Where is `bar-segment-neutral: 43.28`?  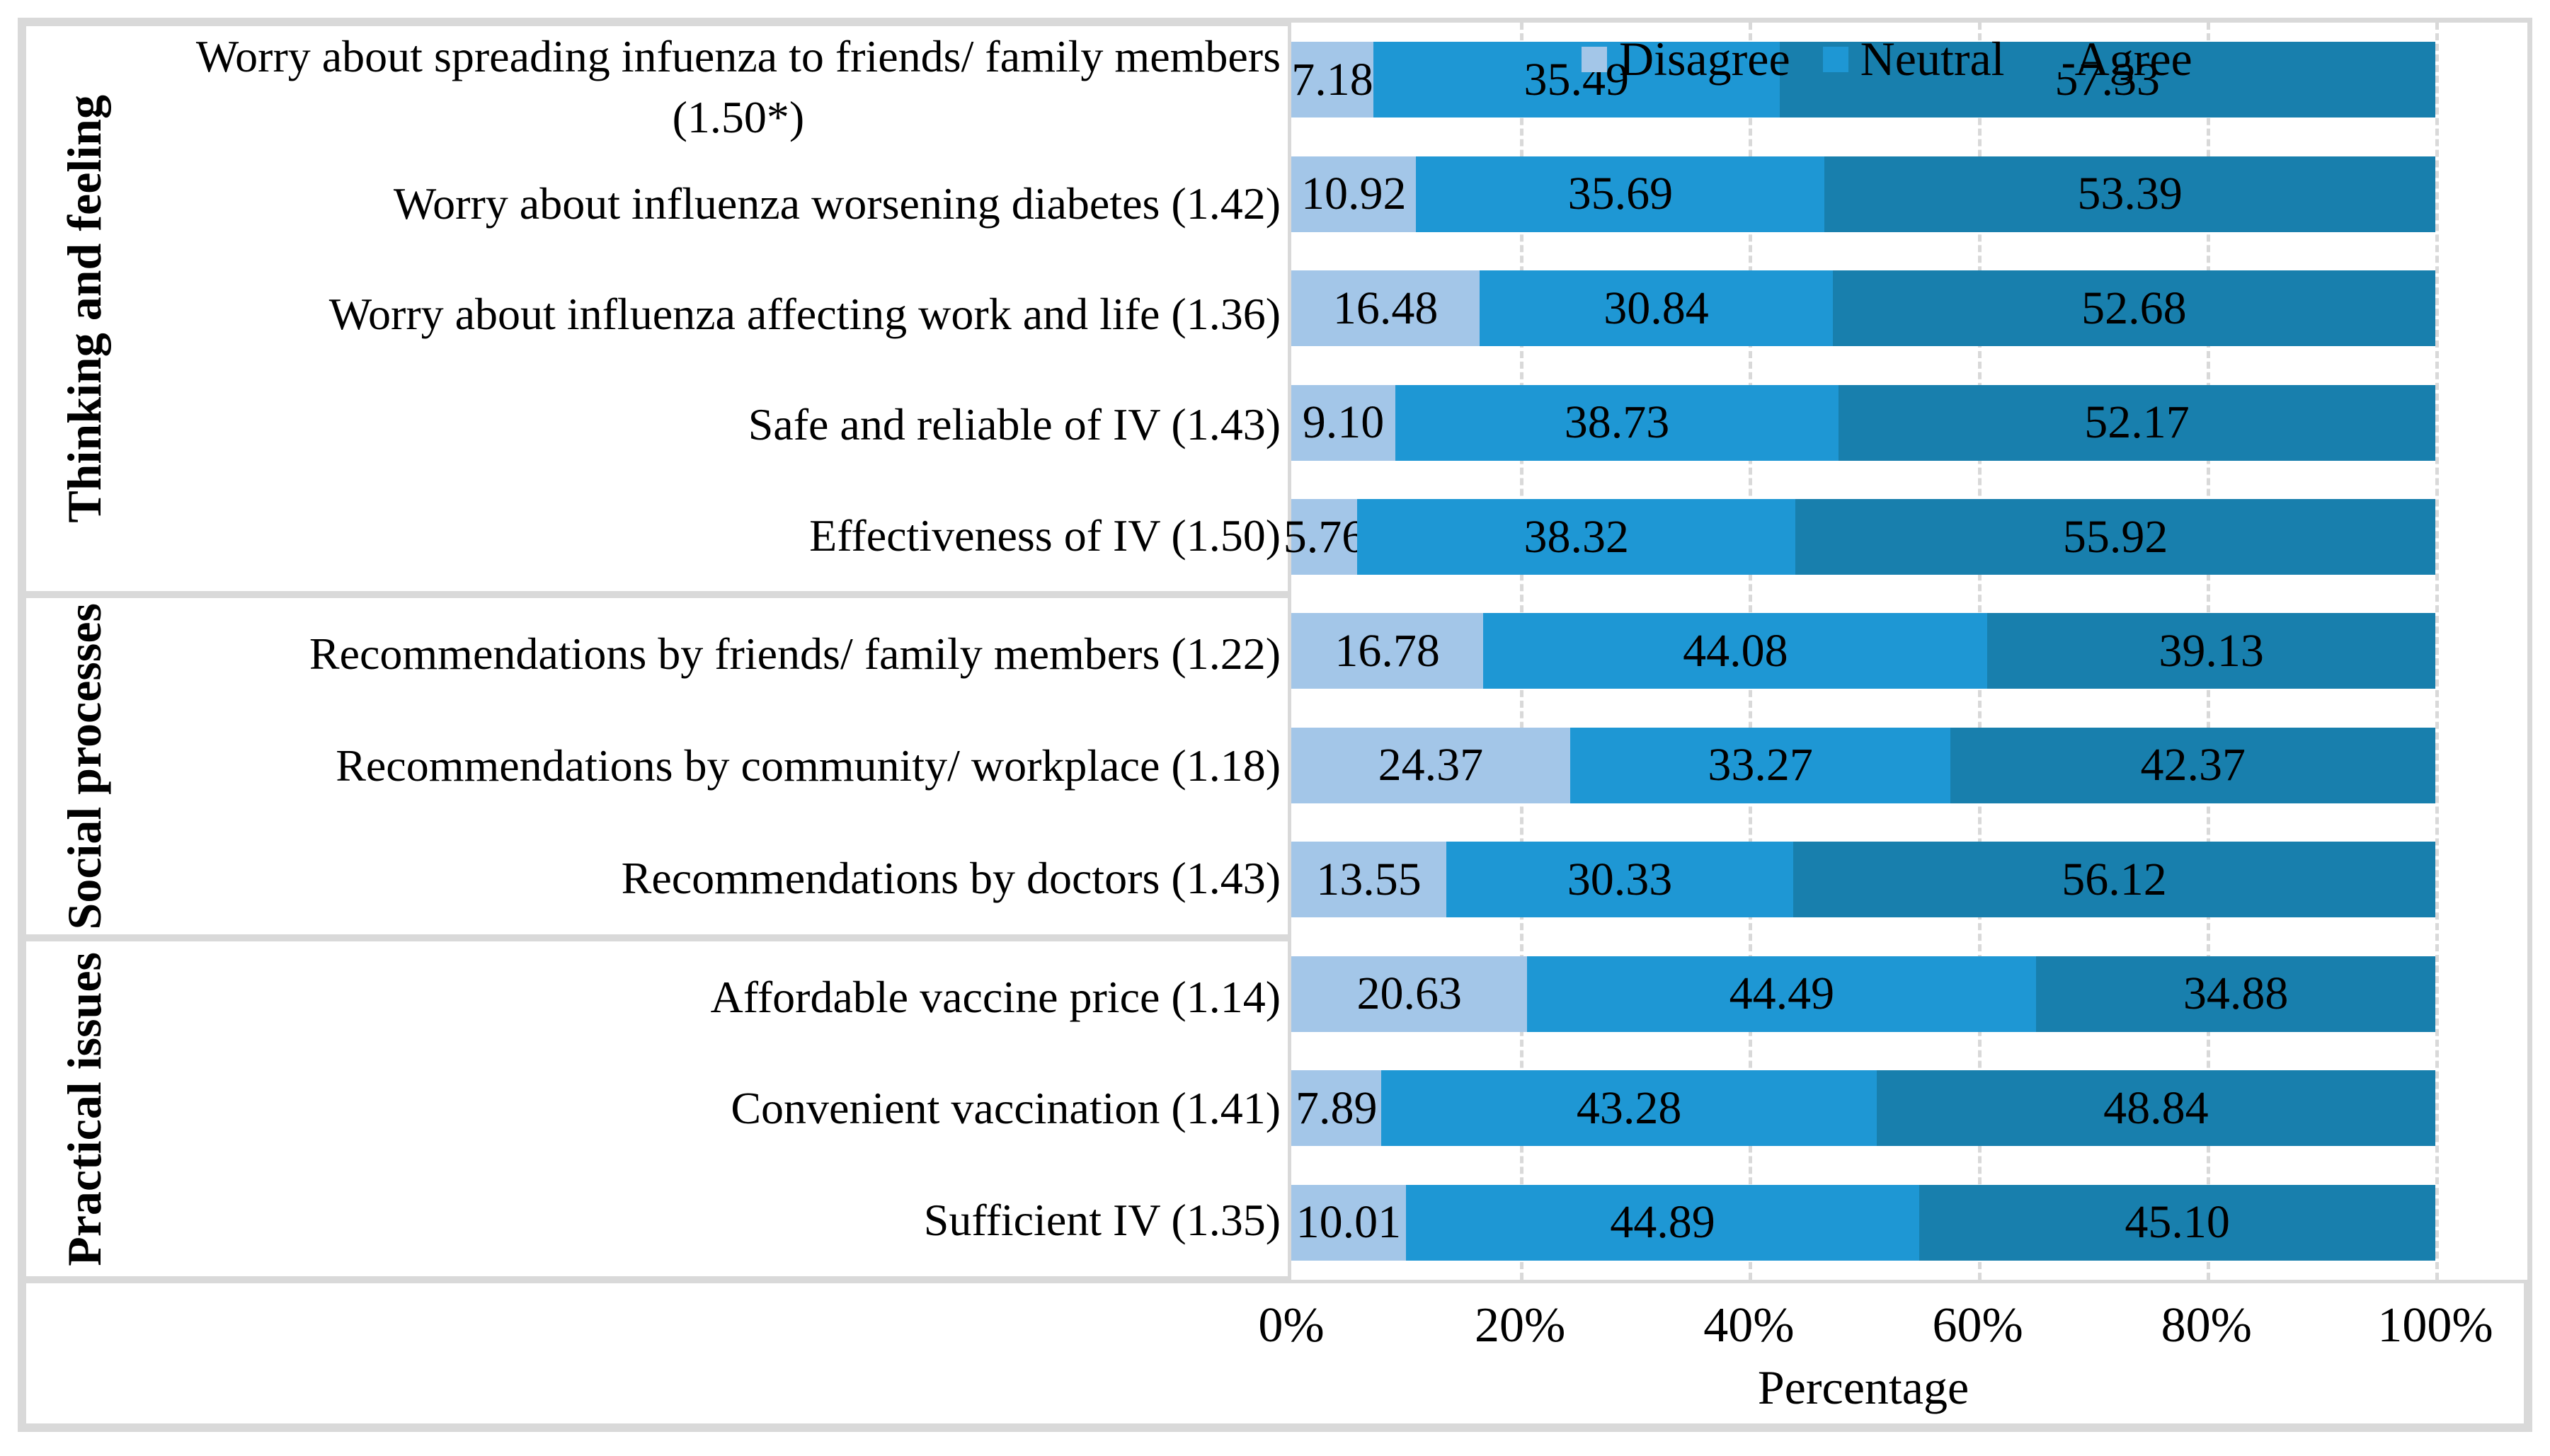 bar-segment-neutral: 43.28 is located at coordinates (1629, 1108).